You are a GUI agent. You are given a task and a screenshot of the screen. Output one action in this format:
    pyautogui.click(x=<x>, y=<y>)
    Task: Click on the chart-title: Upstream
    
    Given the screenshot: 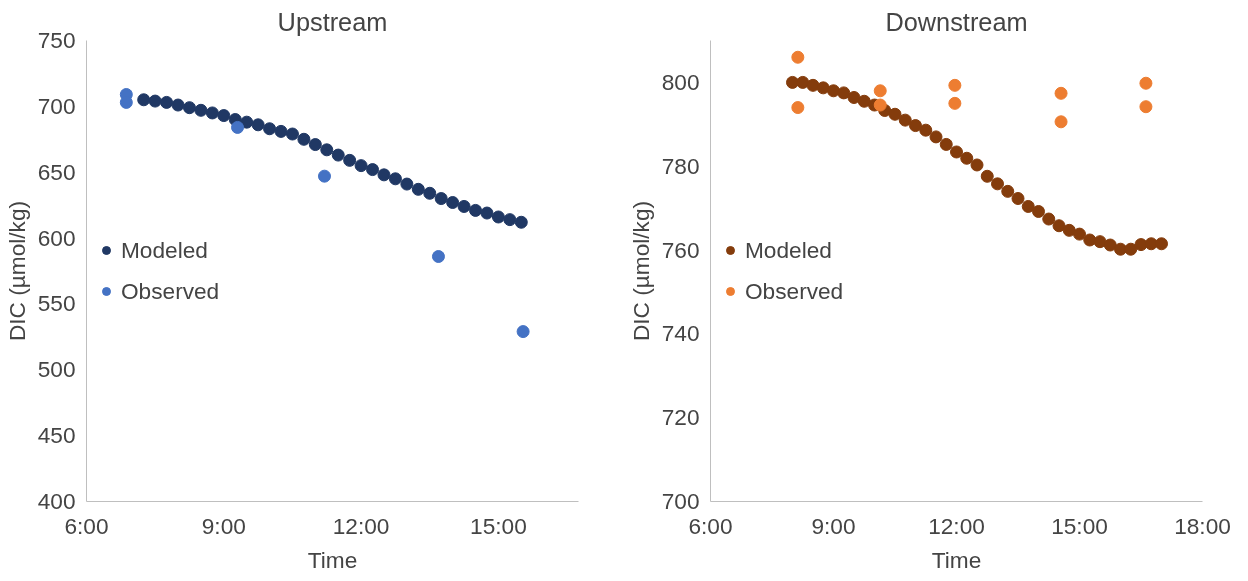 What is the action you would take?
    pyautogui.click(x=332, y=21)
    